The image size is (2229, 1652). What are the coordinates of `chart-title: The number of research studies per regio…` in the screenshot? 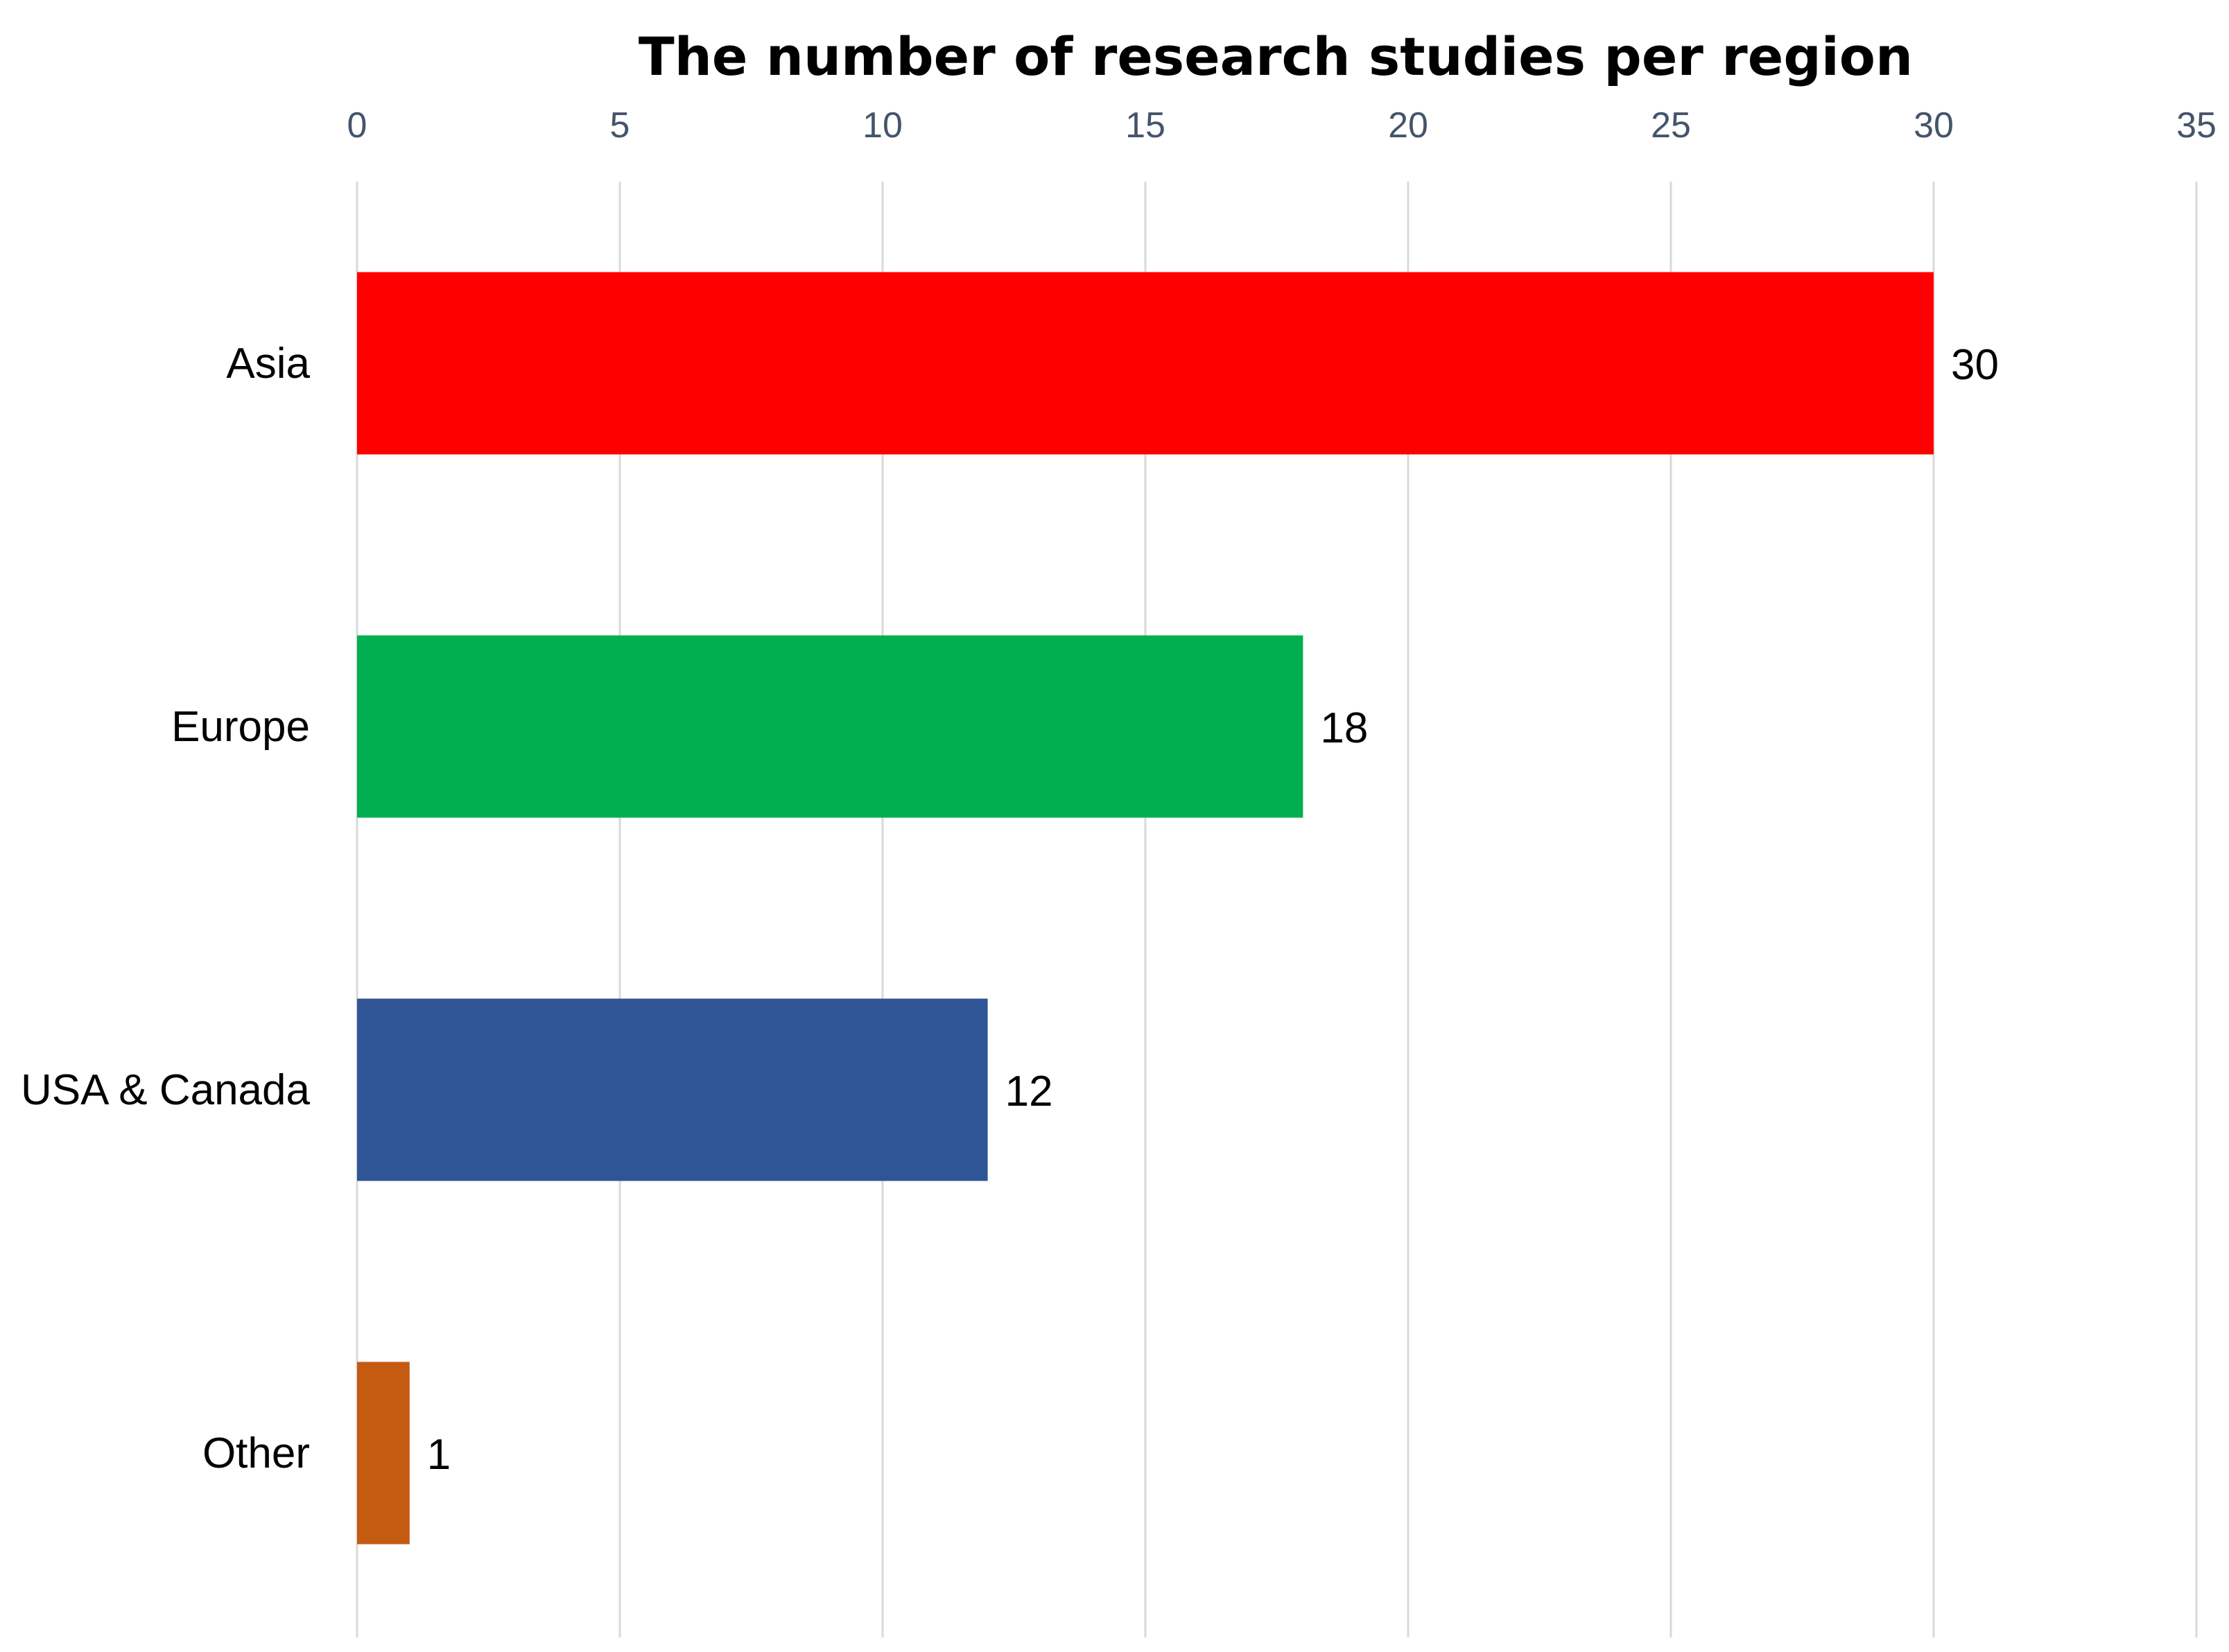 It's located at (1276, 56).